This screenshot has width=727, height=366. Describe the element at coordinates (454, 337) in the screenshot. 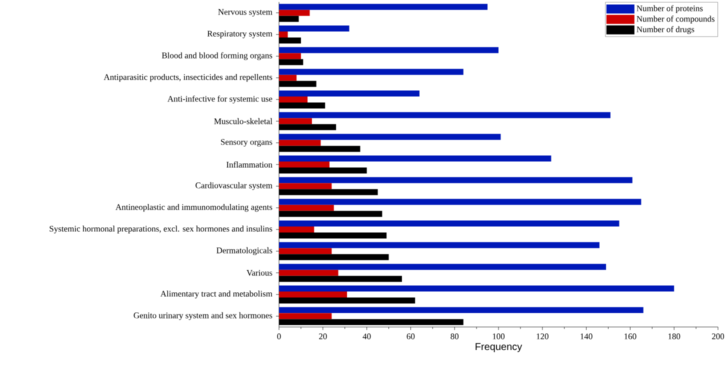

I see `x-tick-label: 80` at that location.